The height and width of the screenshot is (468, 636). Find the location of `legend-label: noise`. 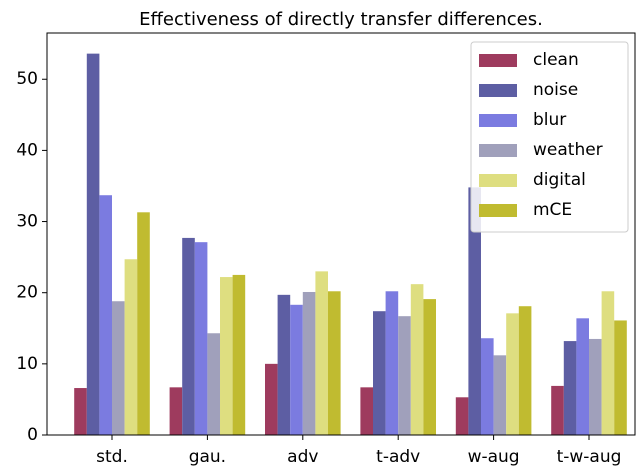

legend-label: noise is located at coordinates (555, 90).